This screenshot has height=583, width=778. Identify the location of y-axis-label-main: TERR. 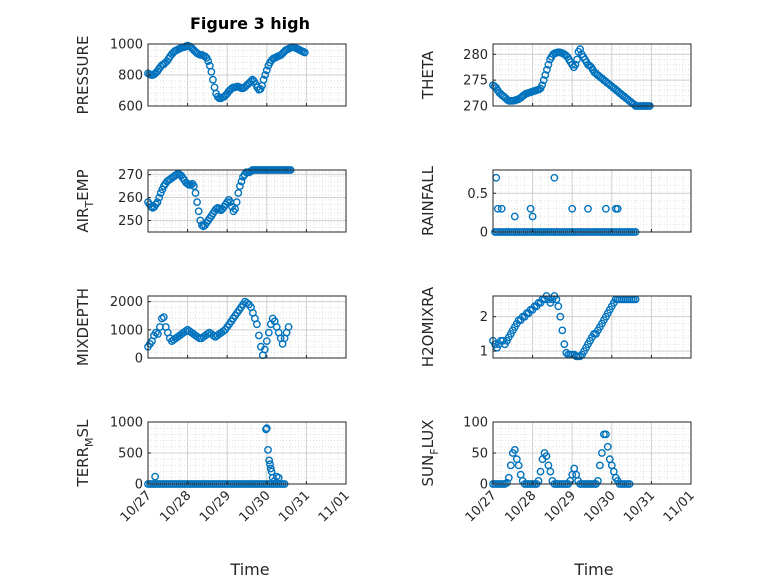
(83, 467).